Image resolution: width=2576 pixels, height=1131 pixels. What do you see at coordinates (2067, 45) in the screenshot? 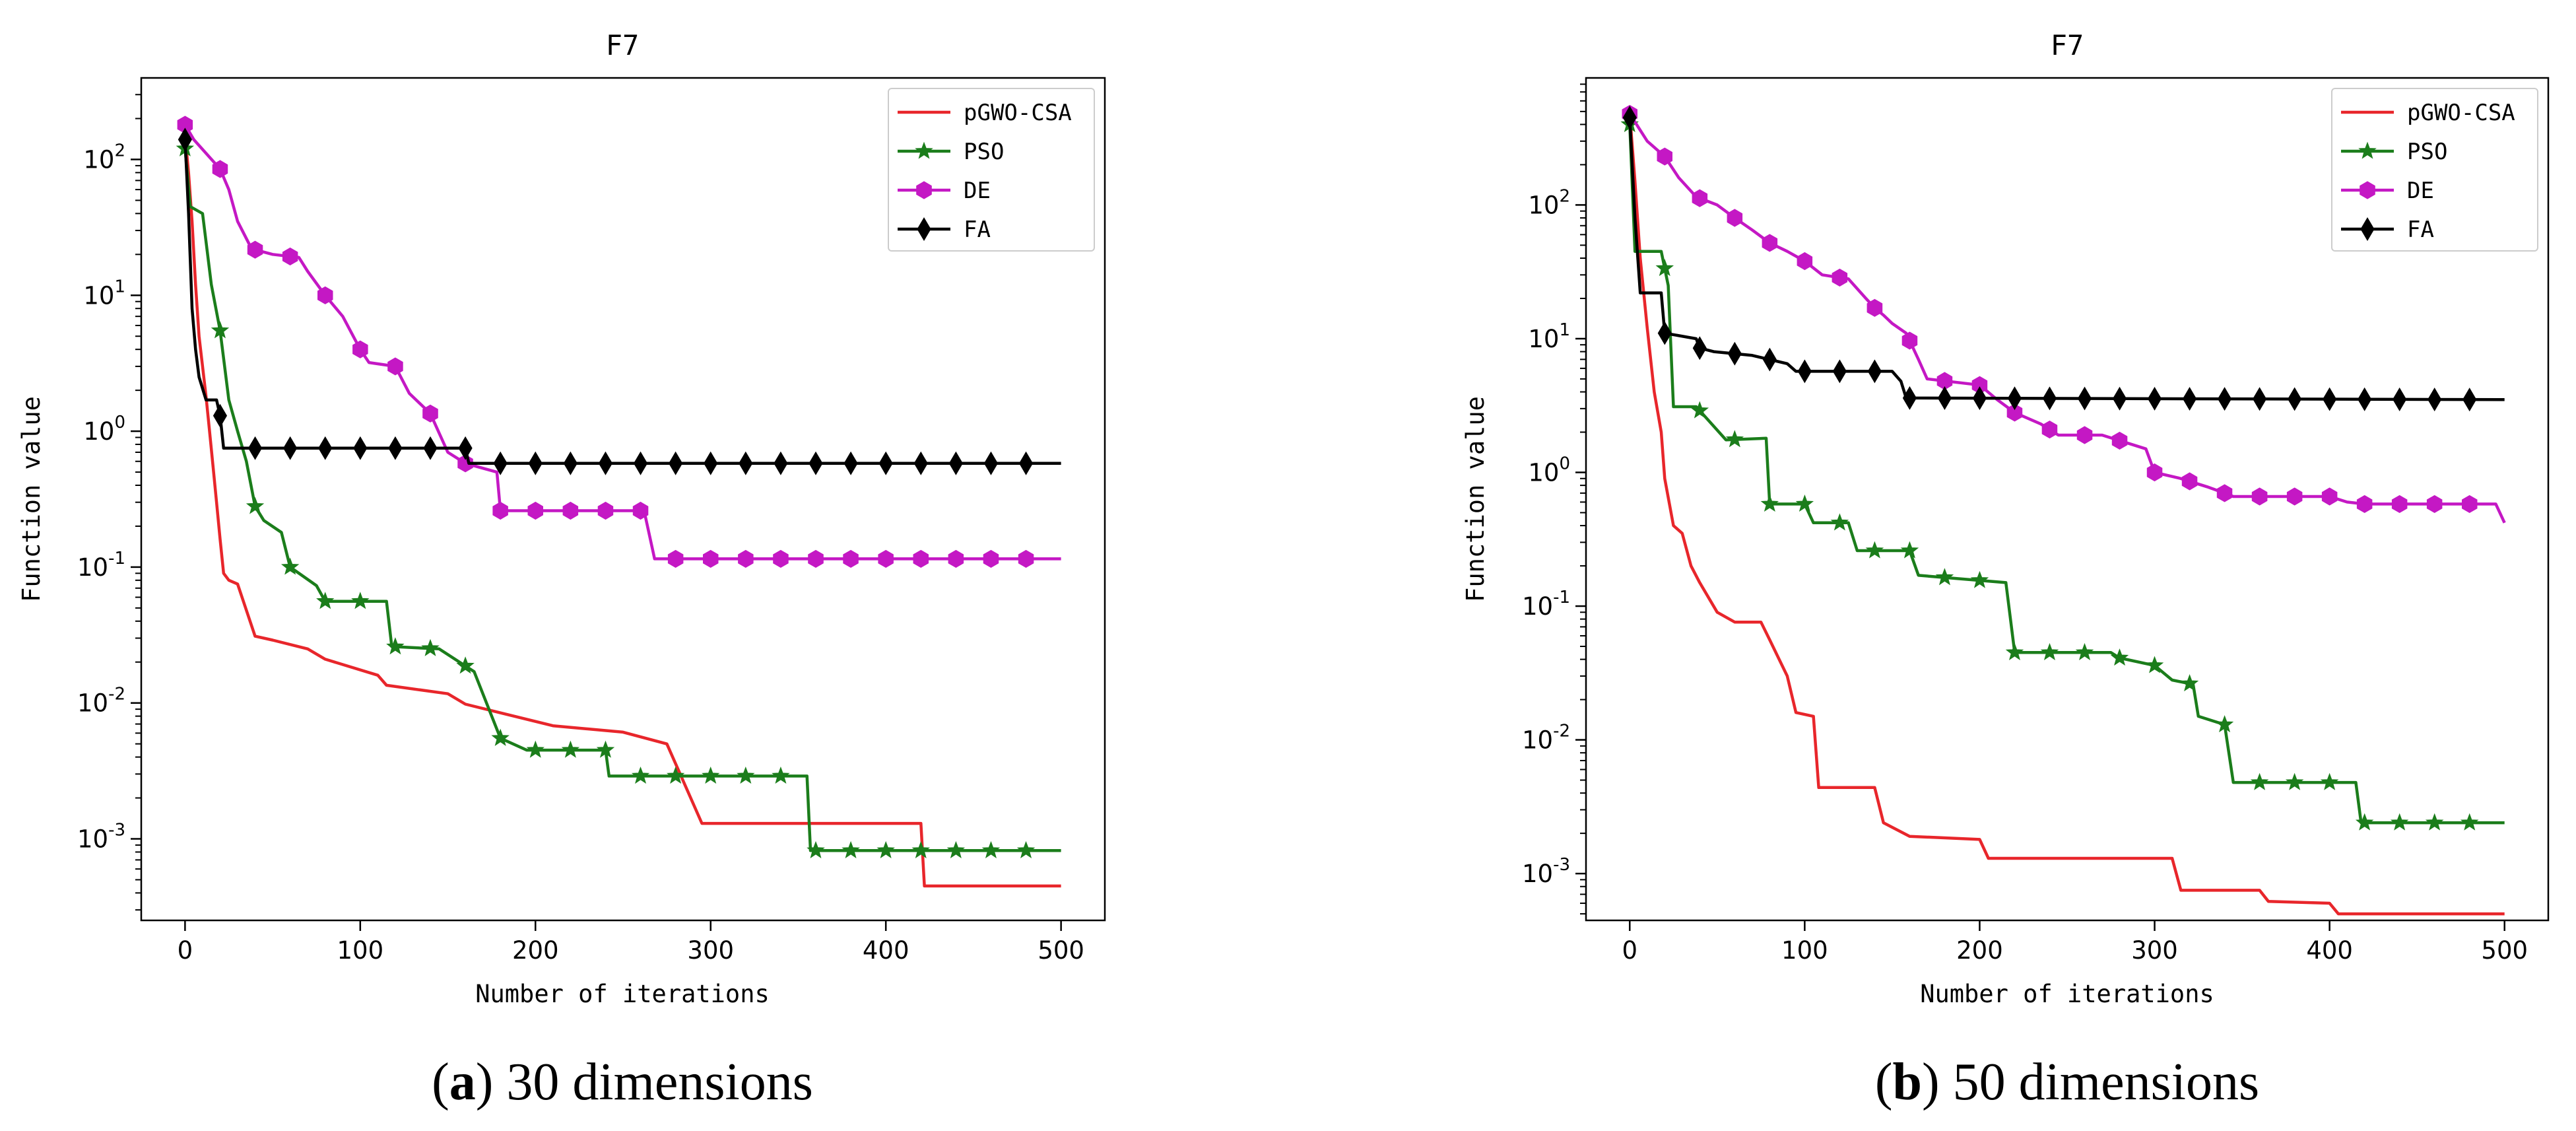
I see `chart-b-title: F7` at bounding box center [2067, 45].